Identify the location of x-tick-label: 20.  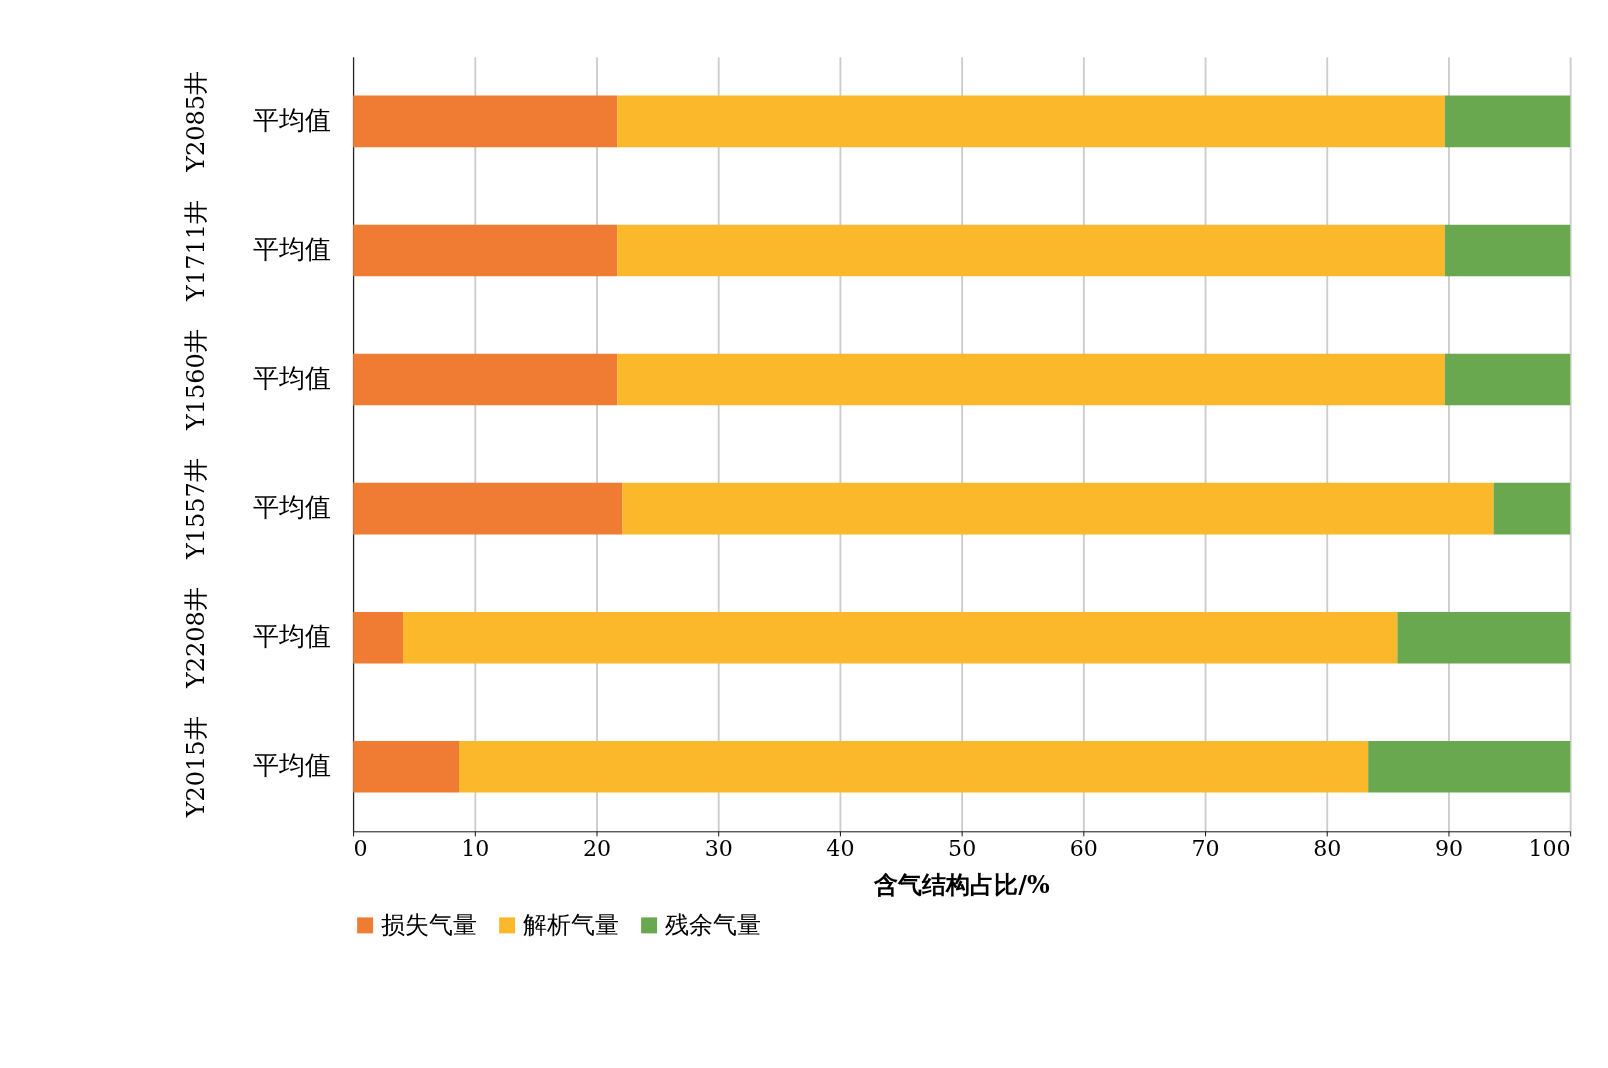
(597, 847).